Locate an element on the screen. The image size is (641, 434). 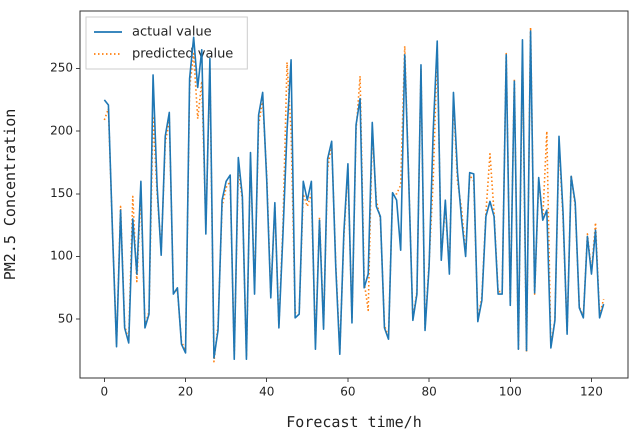
y-tick-label: 100 is located at coordinates (61, 255).